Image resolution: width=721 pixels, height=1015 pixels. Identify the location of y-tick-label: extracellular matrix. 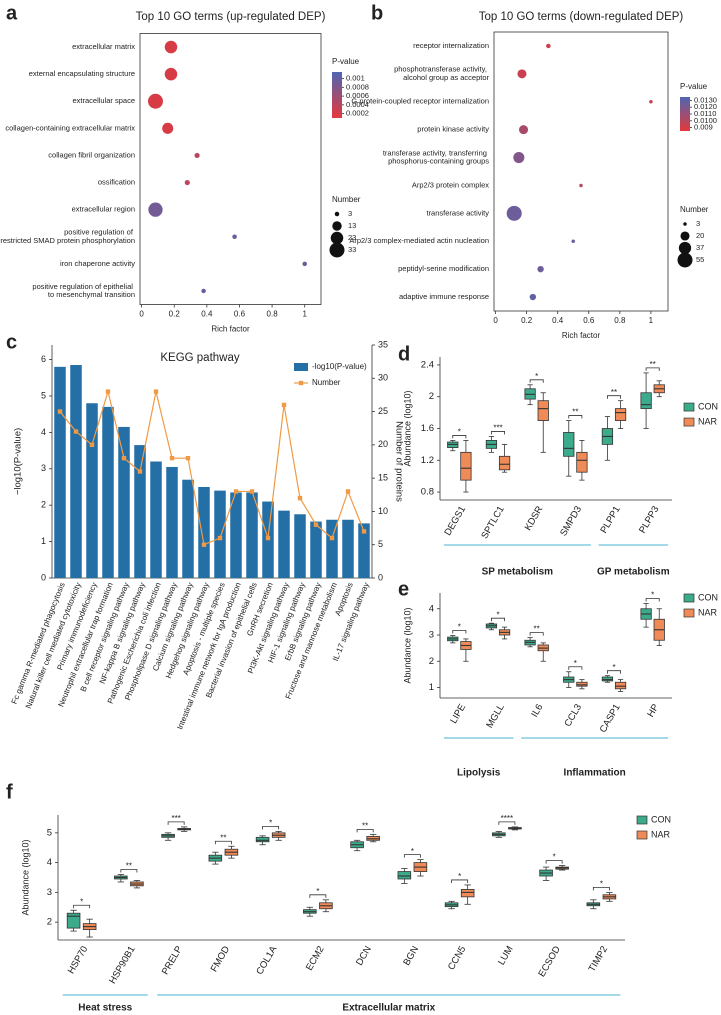
(103, 46).